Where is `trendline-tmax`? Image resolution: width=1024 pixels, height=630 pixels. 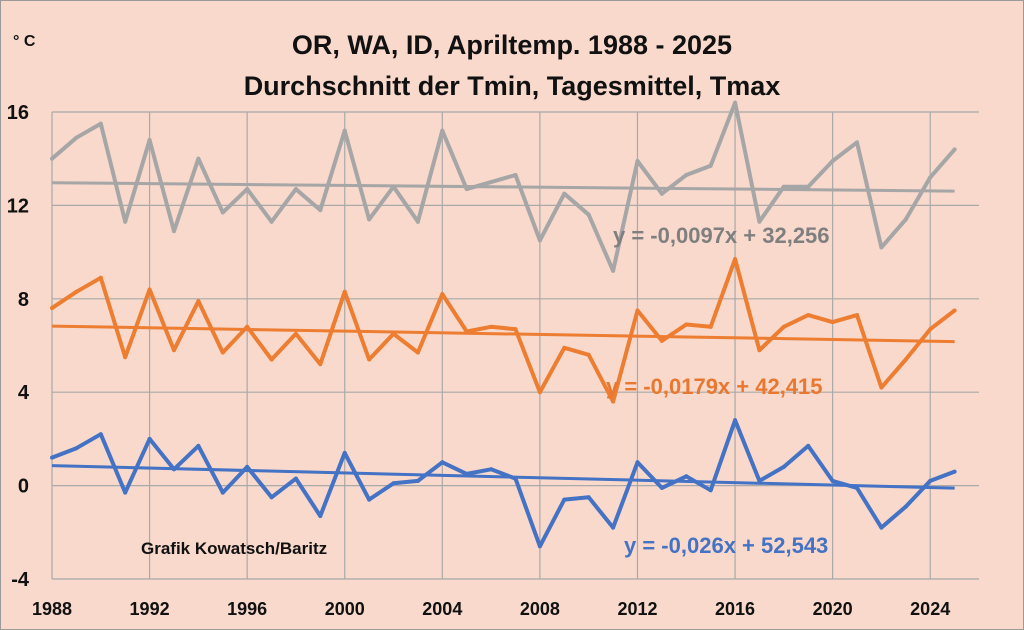
trendline-tmax is located at coordinates (503, 187).